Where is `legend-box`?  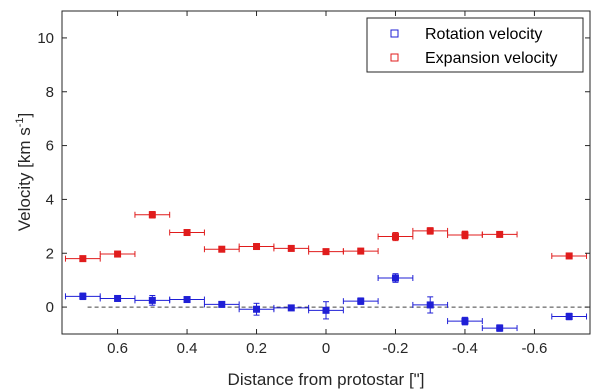
legend-box is located at coordinates (475, 45).